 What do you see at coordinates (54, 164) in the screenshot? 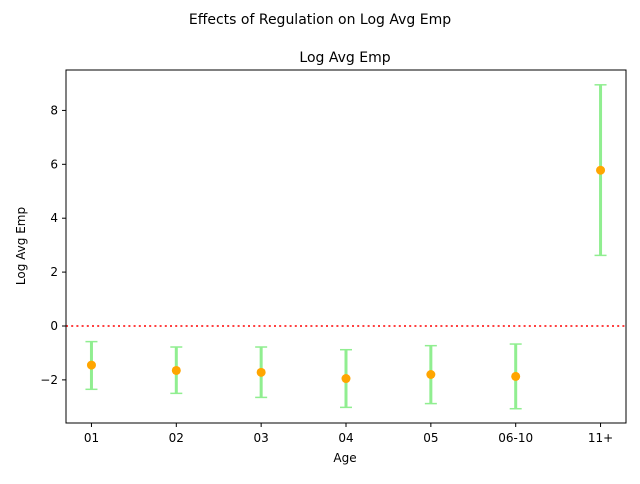
I see `y-tick-label: 6` at bounding box center [54, 164].